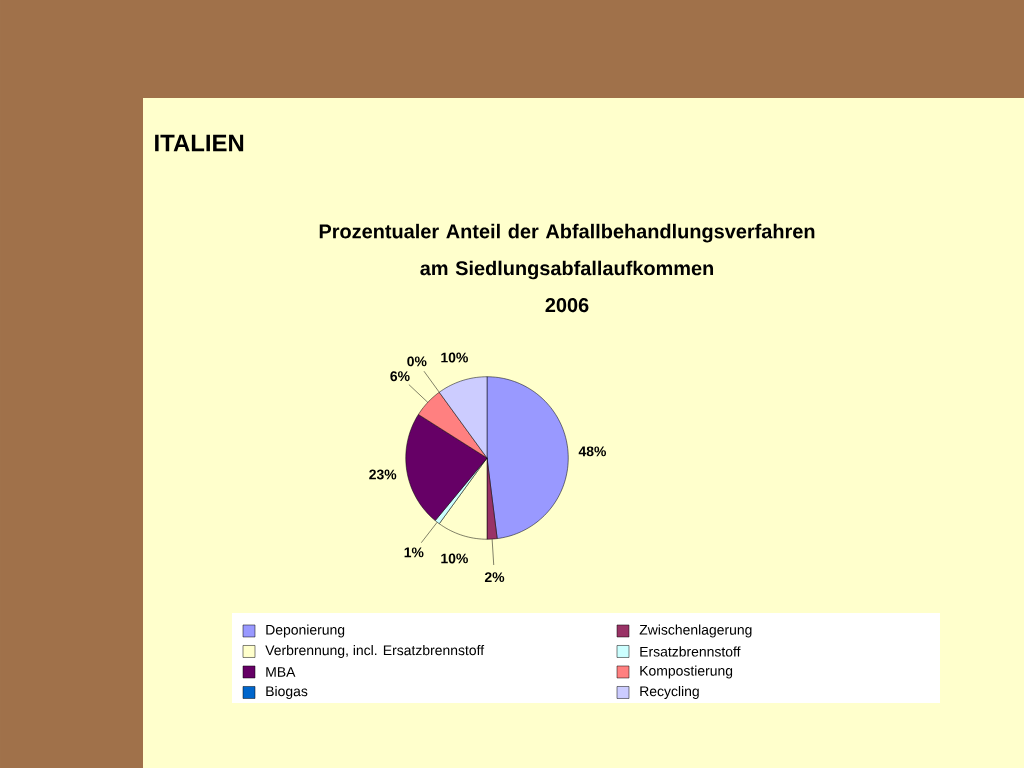 The image size is (1024, 768). What do you see at coordinates (383, 474) in the screenshot?
I see `data-label: 23%` at bounding box center [383, 474].